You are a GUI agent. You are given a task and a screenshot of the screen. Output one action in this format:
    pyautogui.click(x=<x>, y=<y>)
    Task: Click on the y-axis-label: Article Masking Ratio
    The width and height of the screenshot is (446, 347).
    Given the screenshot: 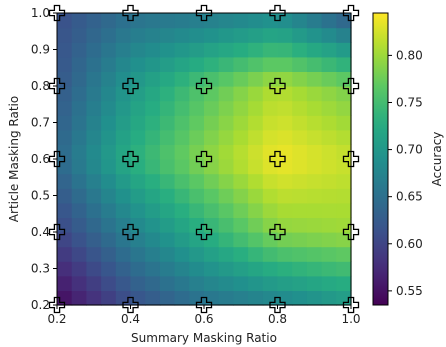 What is the action you would take?
    pyautogui.click(x=14, y=159)
    